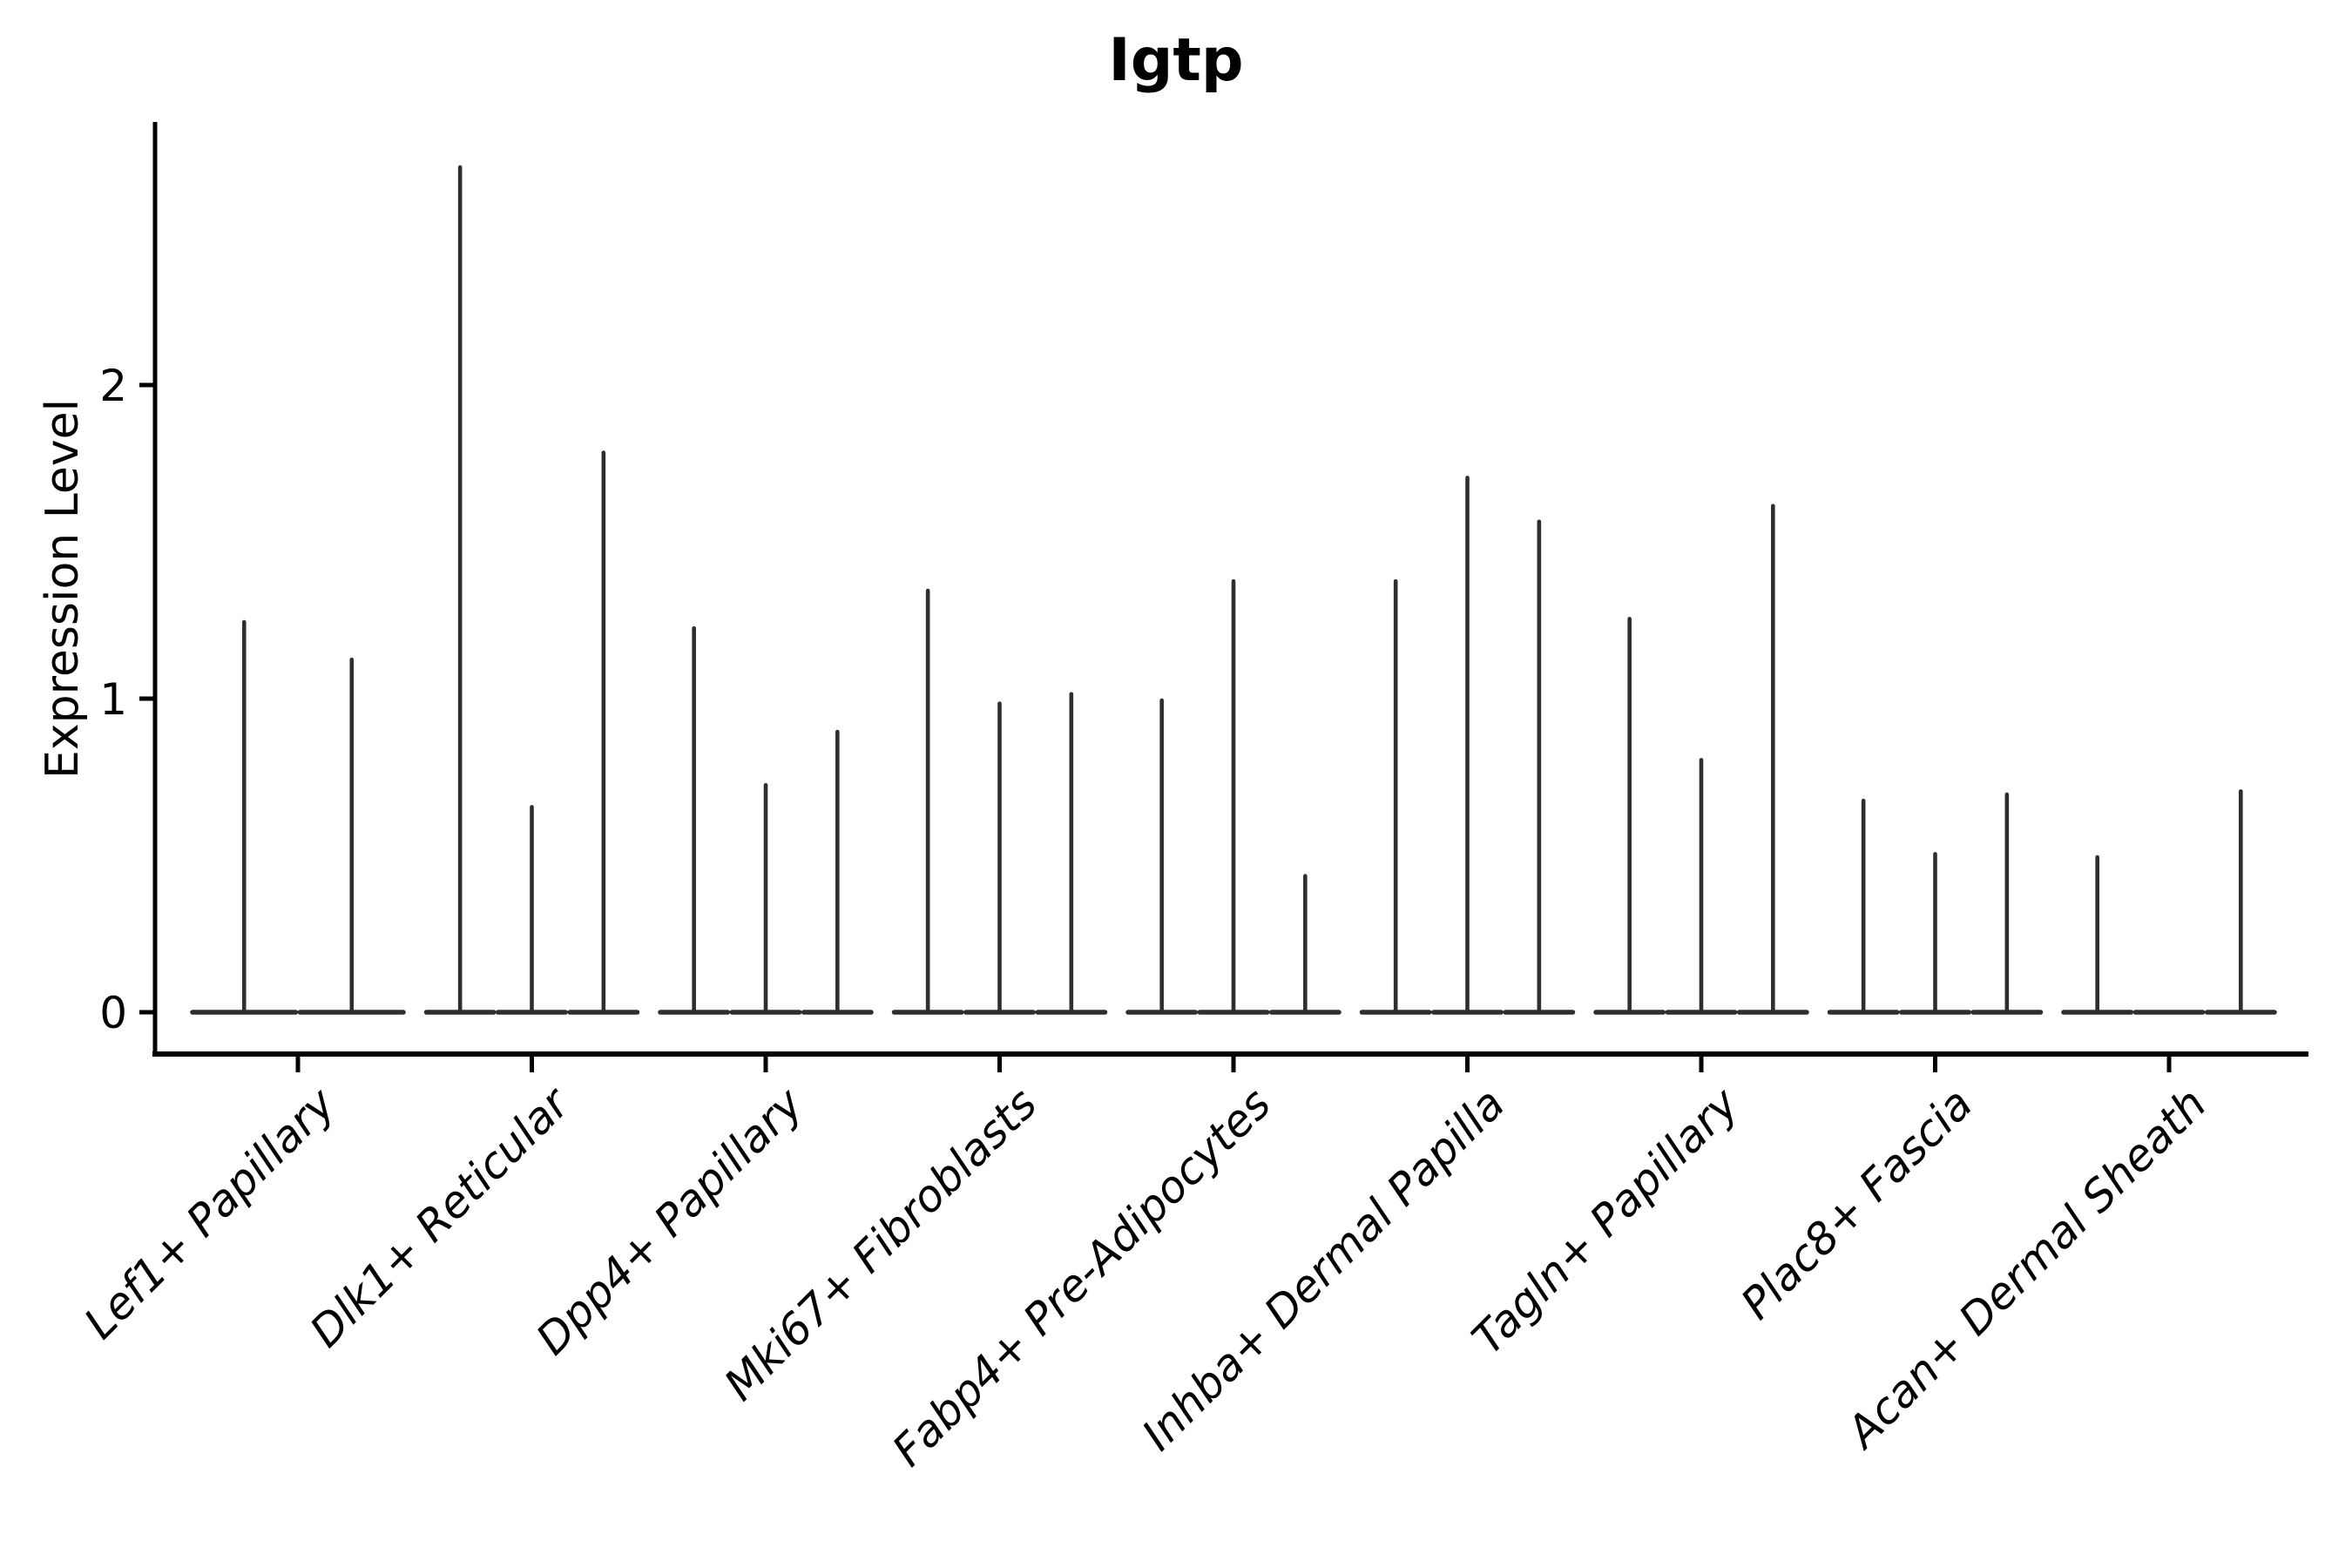 This screenshot has height=1568, width=2352. I want to click on y-tick-label: 0, so click(113, 1013).